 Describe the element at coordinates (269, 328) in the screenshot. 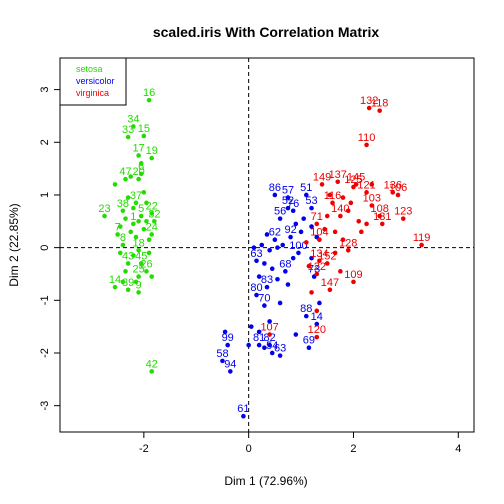

I see `point-label: 107` at that location.